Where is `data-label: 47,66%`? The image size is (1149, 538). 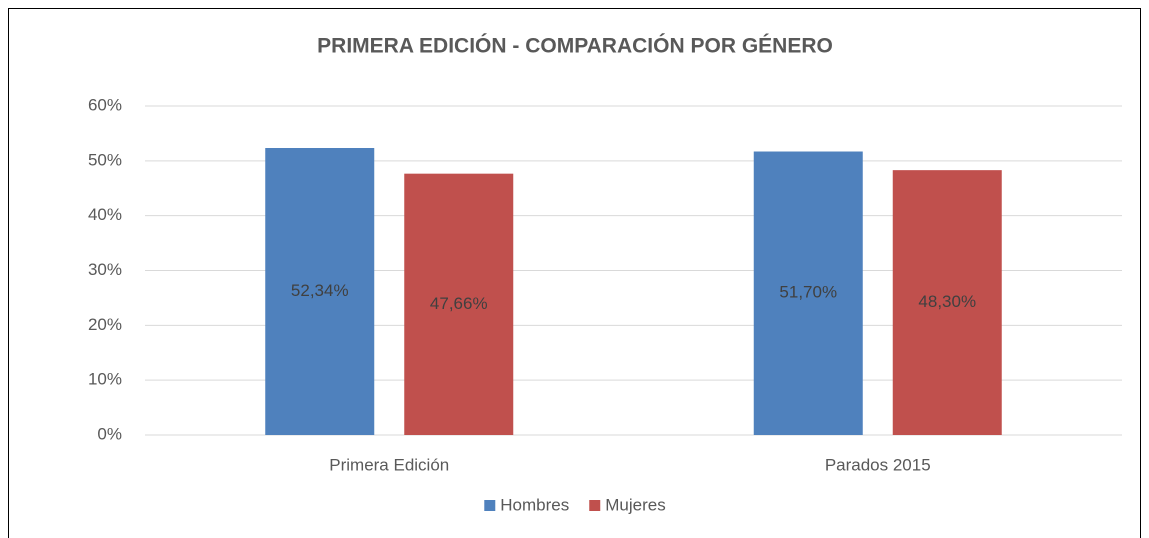 data-label: 47,66% is located at coordinates (459, 303).